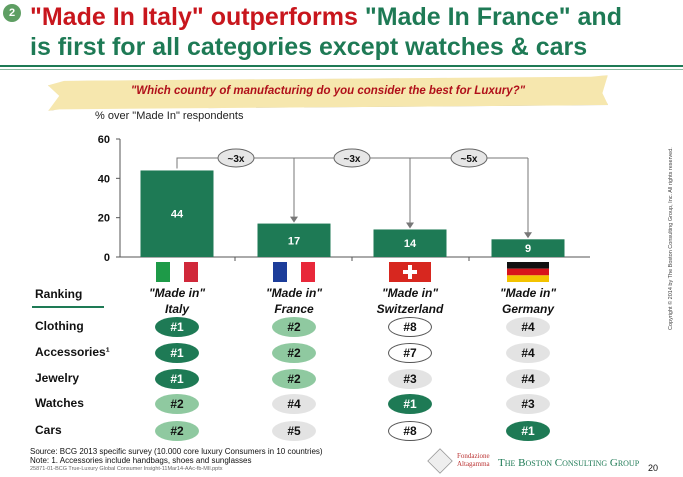 Image resolution: width=683 pixels, height=477 pixels. Describe the element at coordinates (104, 179) in the screenshot. I see `y-tick-label: 40` at that location.